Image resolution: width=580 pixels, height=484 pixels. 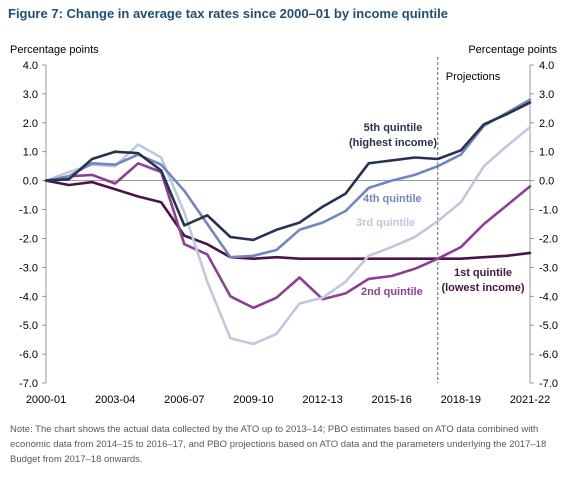 What do you see at coordinates (548, 239) in the screenshot?
I see `y-tick-label-right: -2.0` at bounding box center [548, 239].